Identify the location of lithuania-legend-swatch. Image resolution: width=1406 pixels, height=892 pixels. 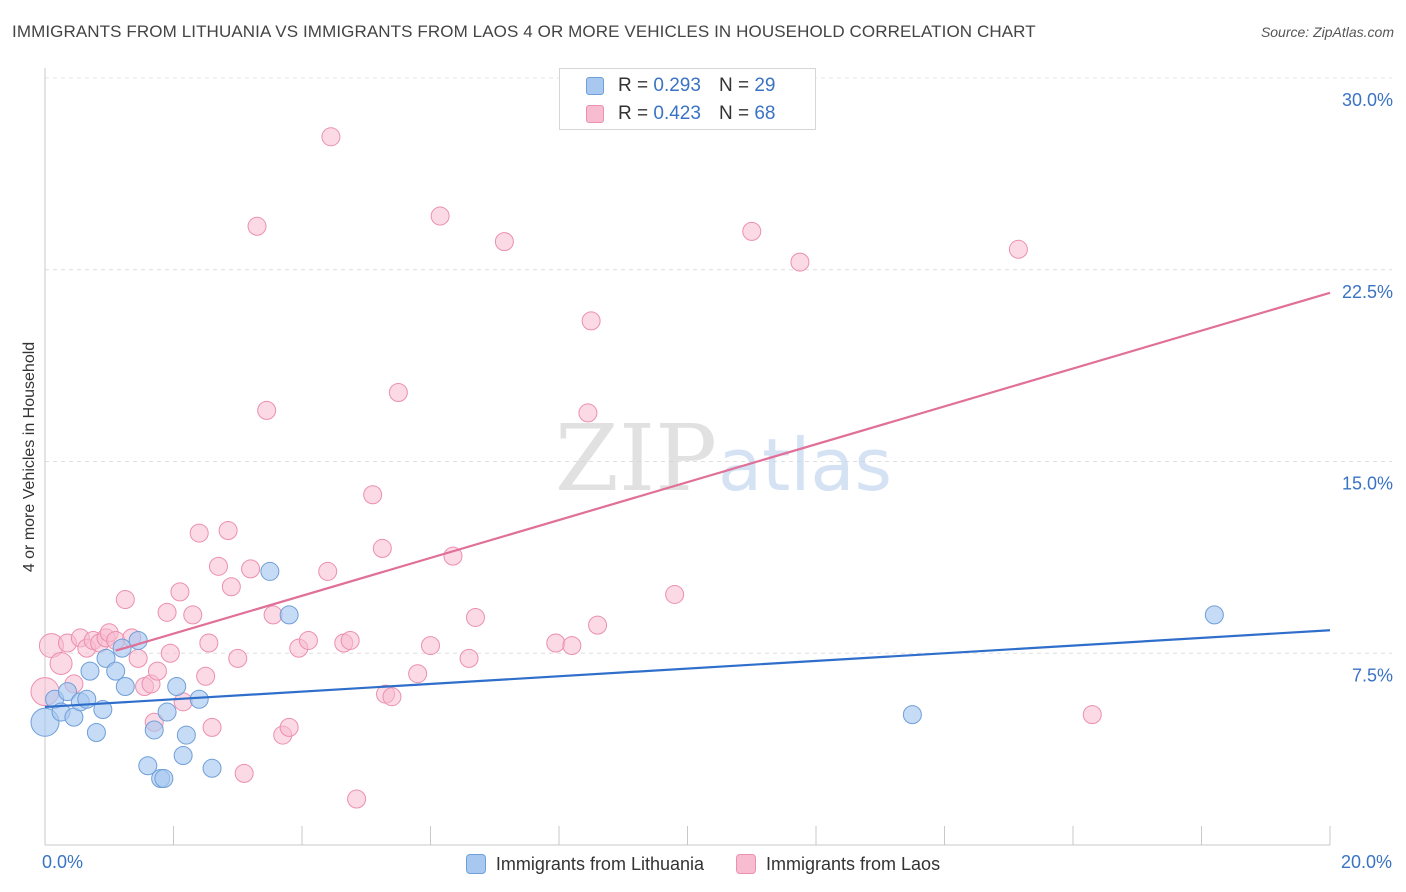
(475, 864).